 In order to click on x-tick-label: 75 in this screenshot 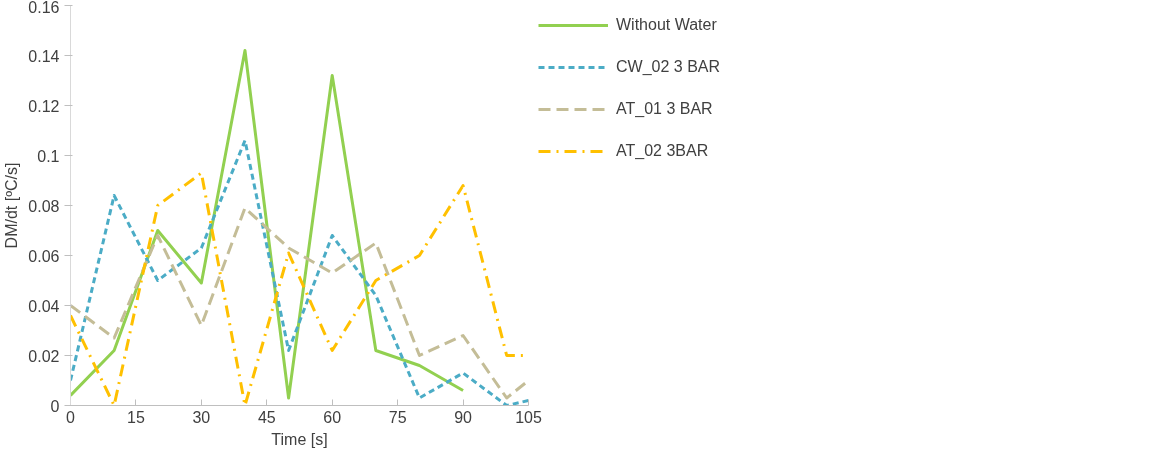, I will do `click(397, 417)`.